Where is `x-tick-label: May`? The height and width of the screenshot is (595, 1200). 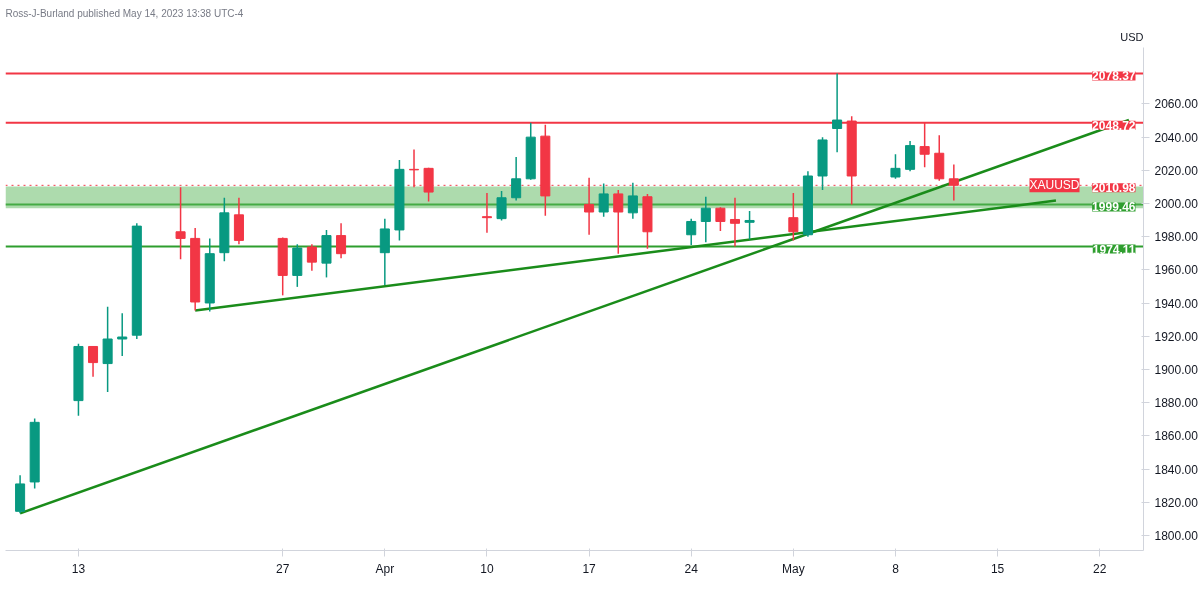
x-tick-label: May is located at coordinates (793, 568).